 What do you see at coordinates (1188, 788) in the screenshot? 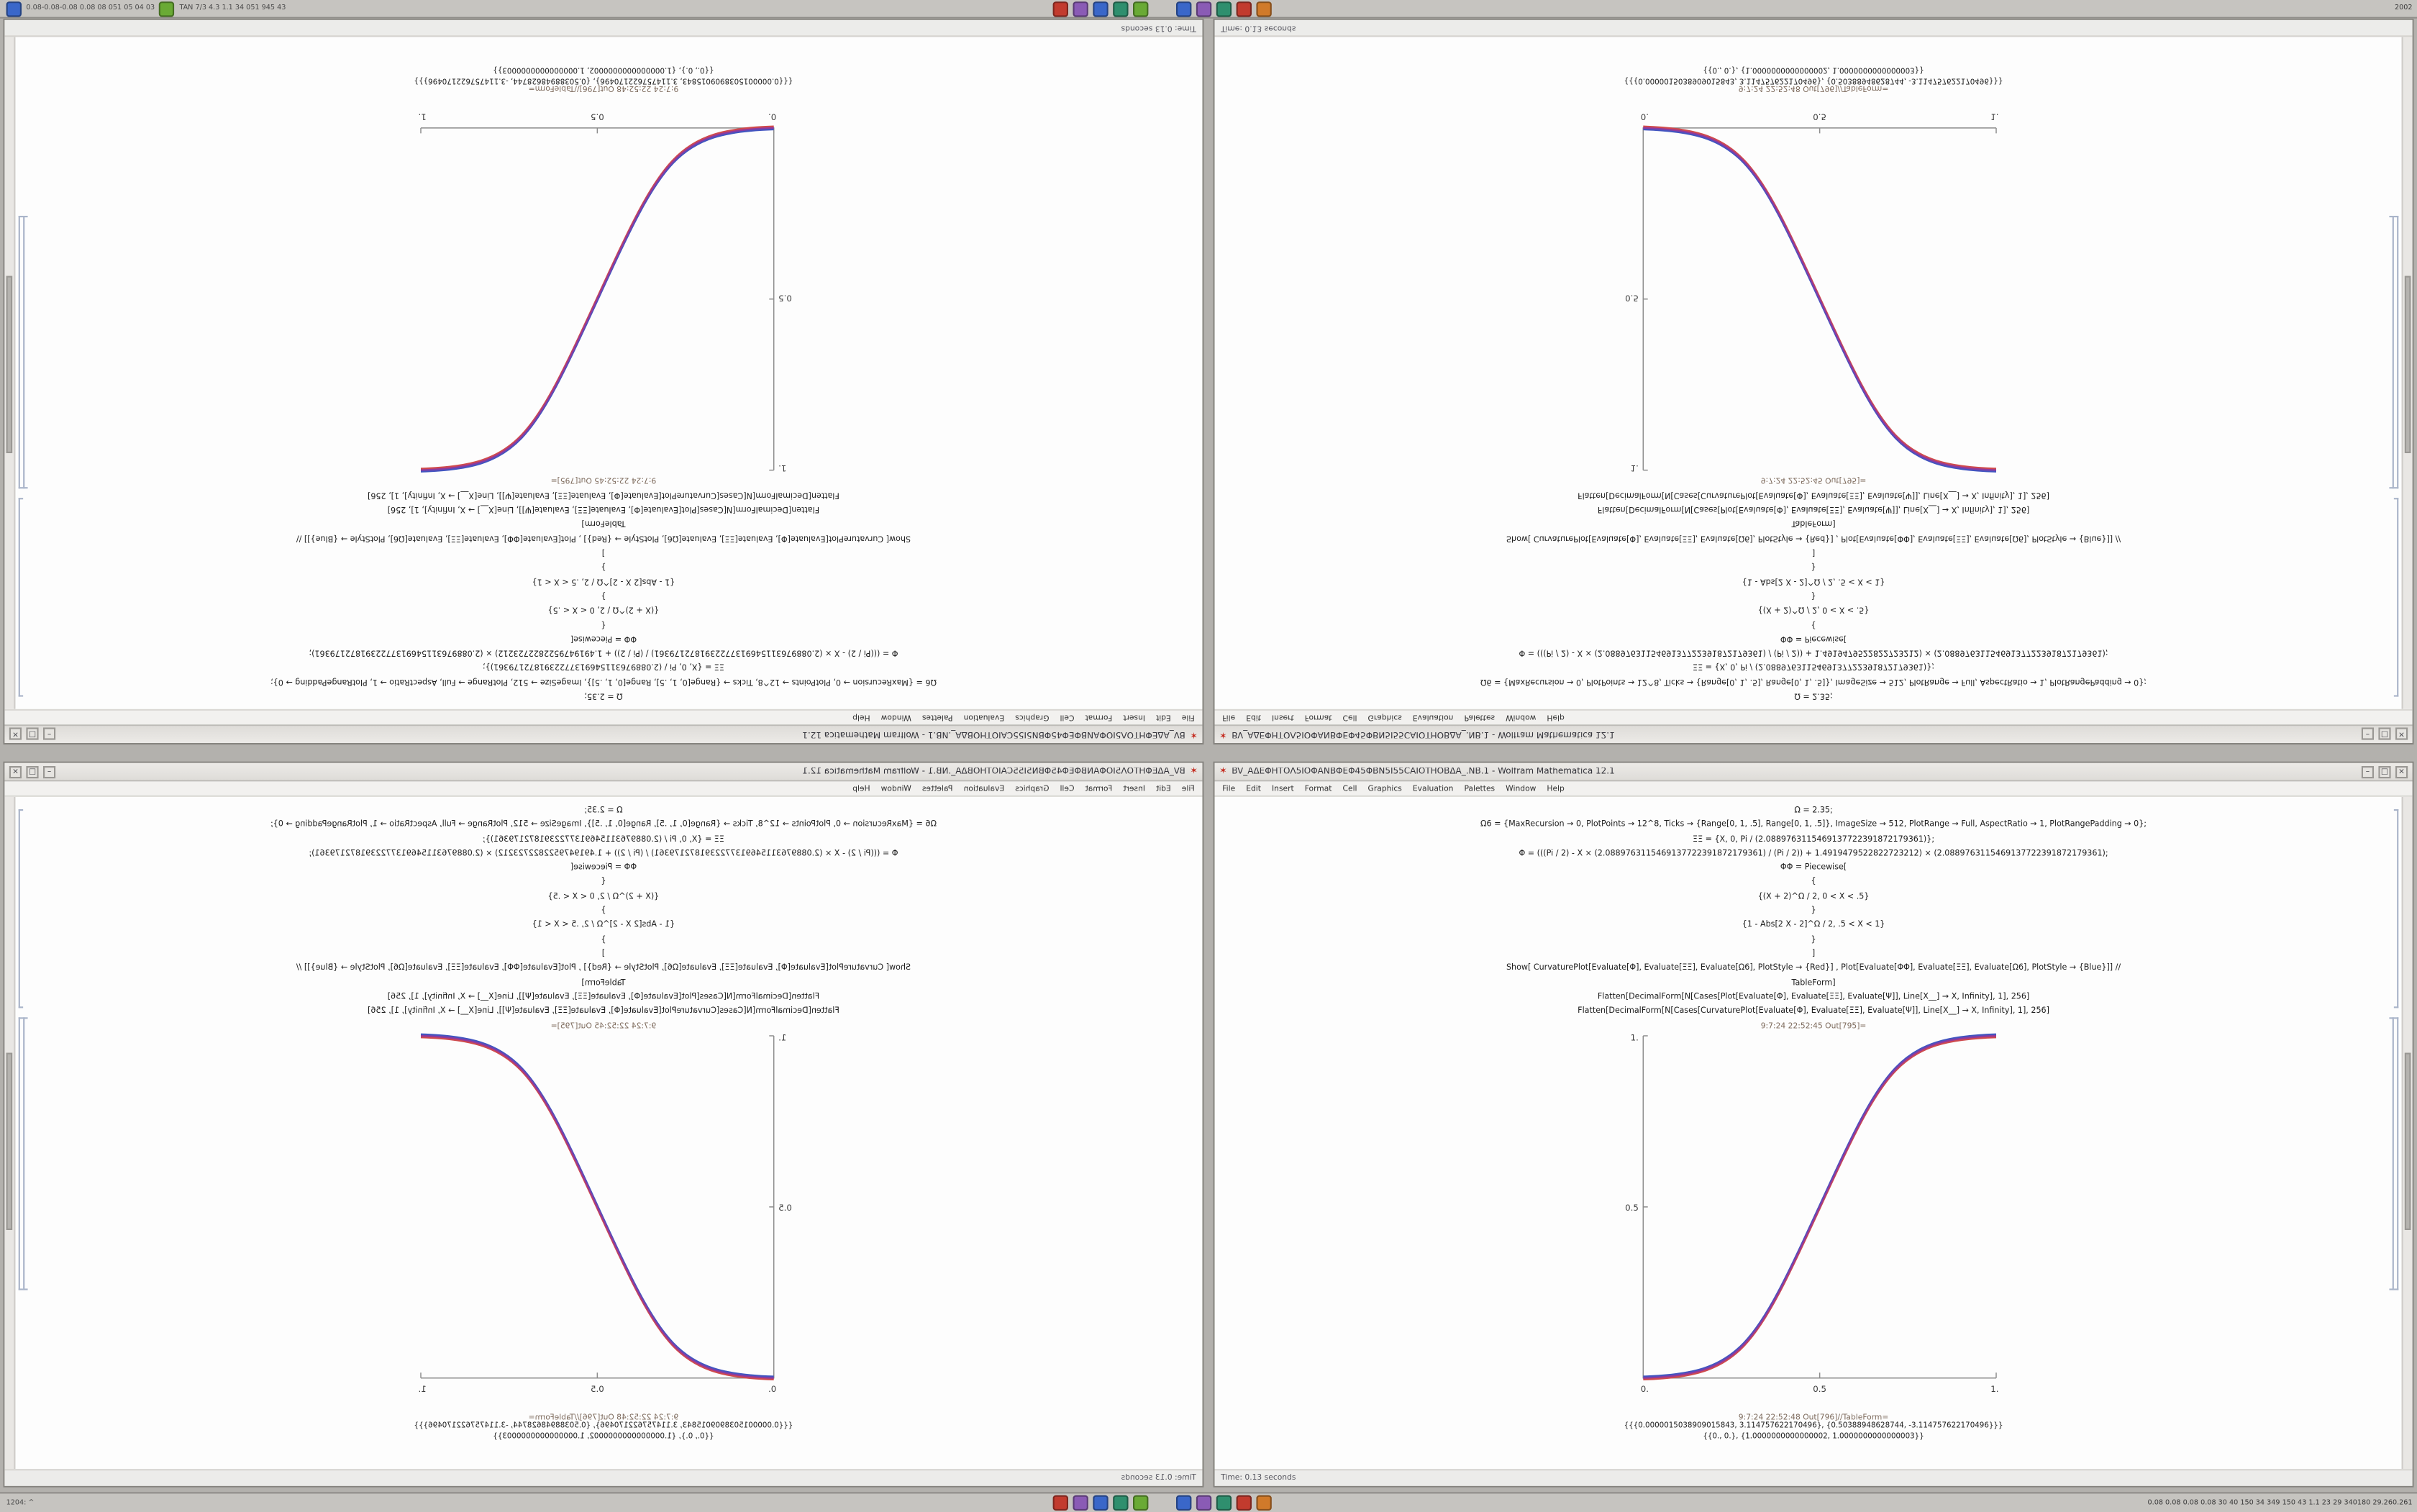
I see `menu-file: File` at bounding box center [1188, 788].